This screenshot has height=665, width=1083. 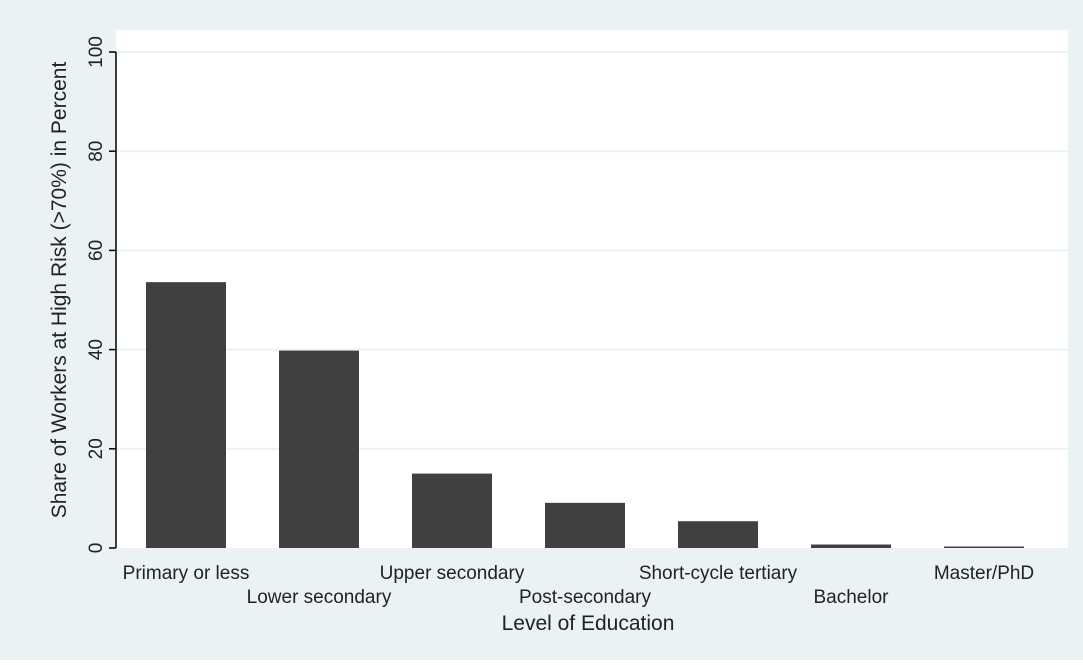 I want to click on y-tick-label-100: 100, so click(x=96, y=52).